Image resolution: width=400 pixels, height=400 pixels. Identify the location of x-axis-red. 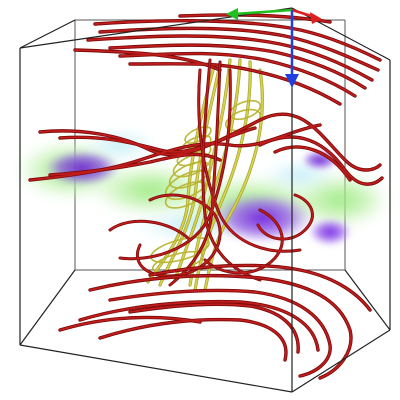
(306, 16).